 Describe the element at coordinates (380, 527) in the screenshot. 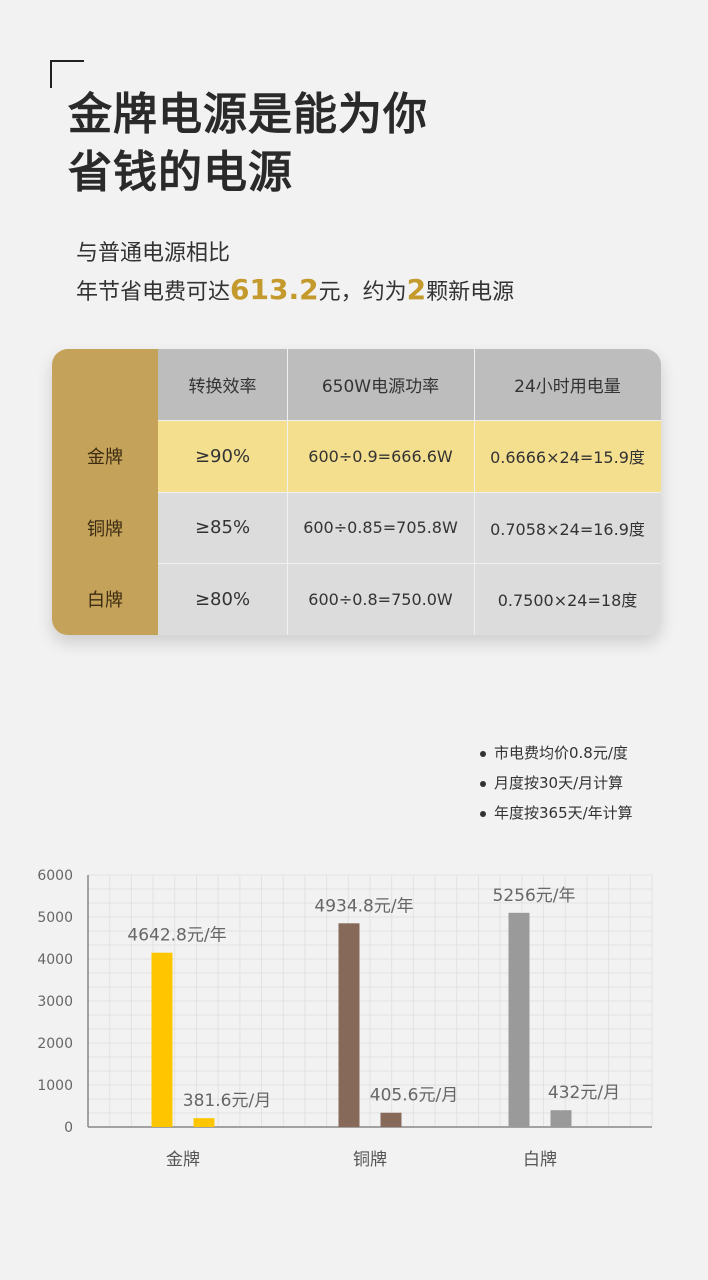

I see `table-cell-power: 600÷0.85=705.8W` at that location.